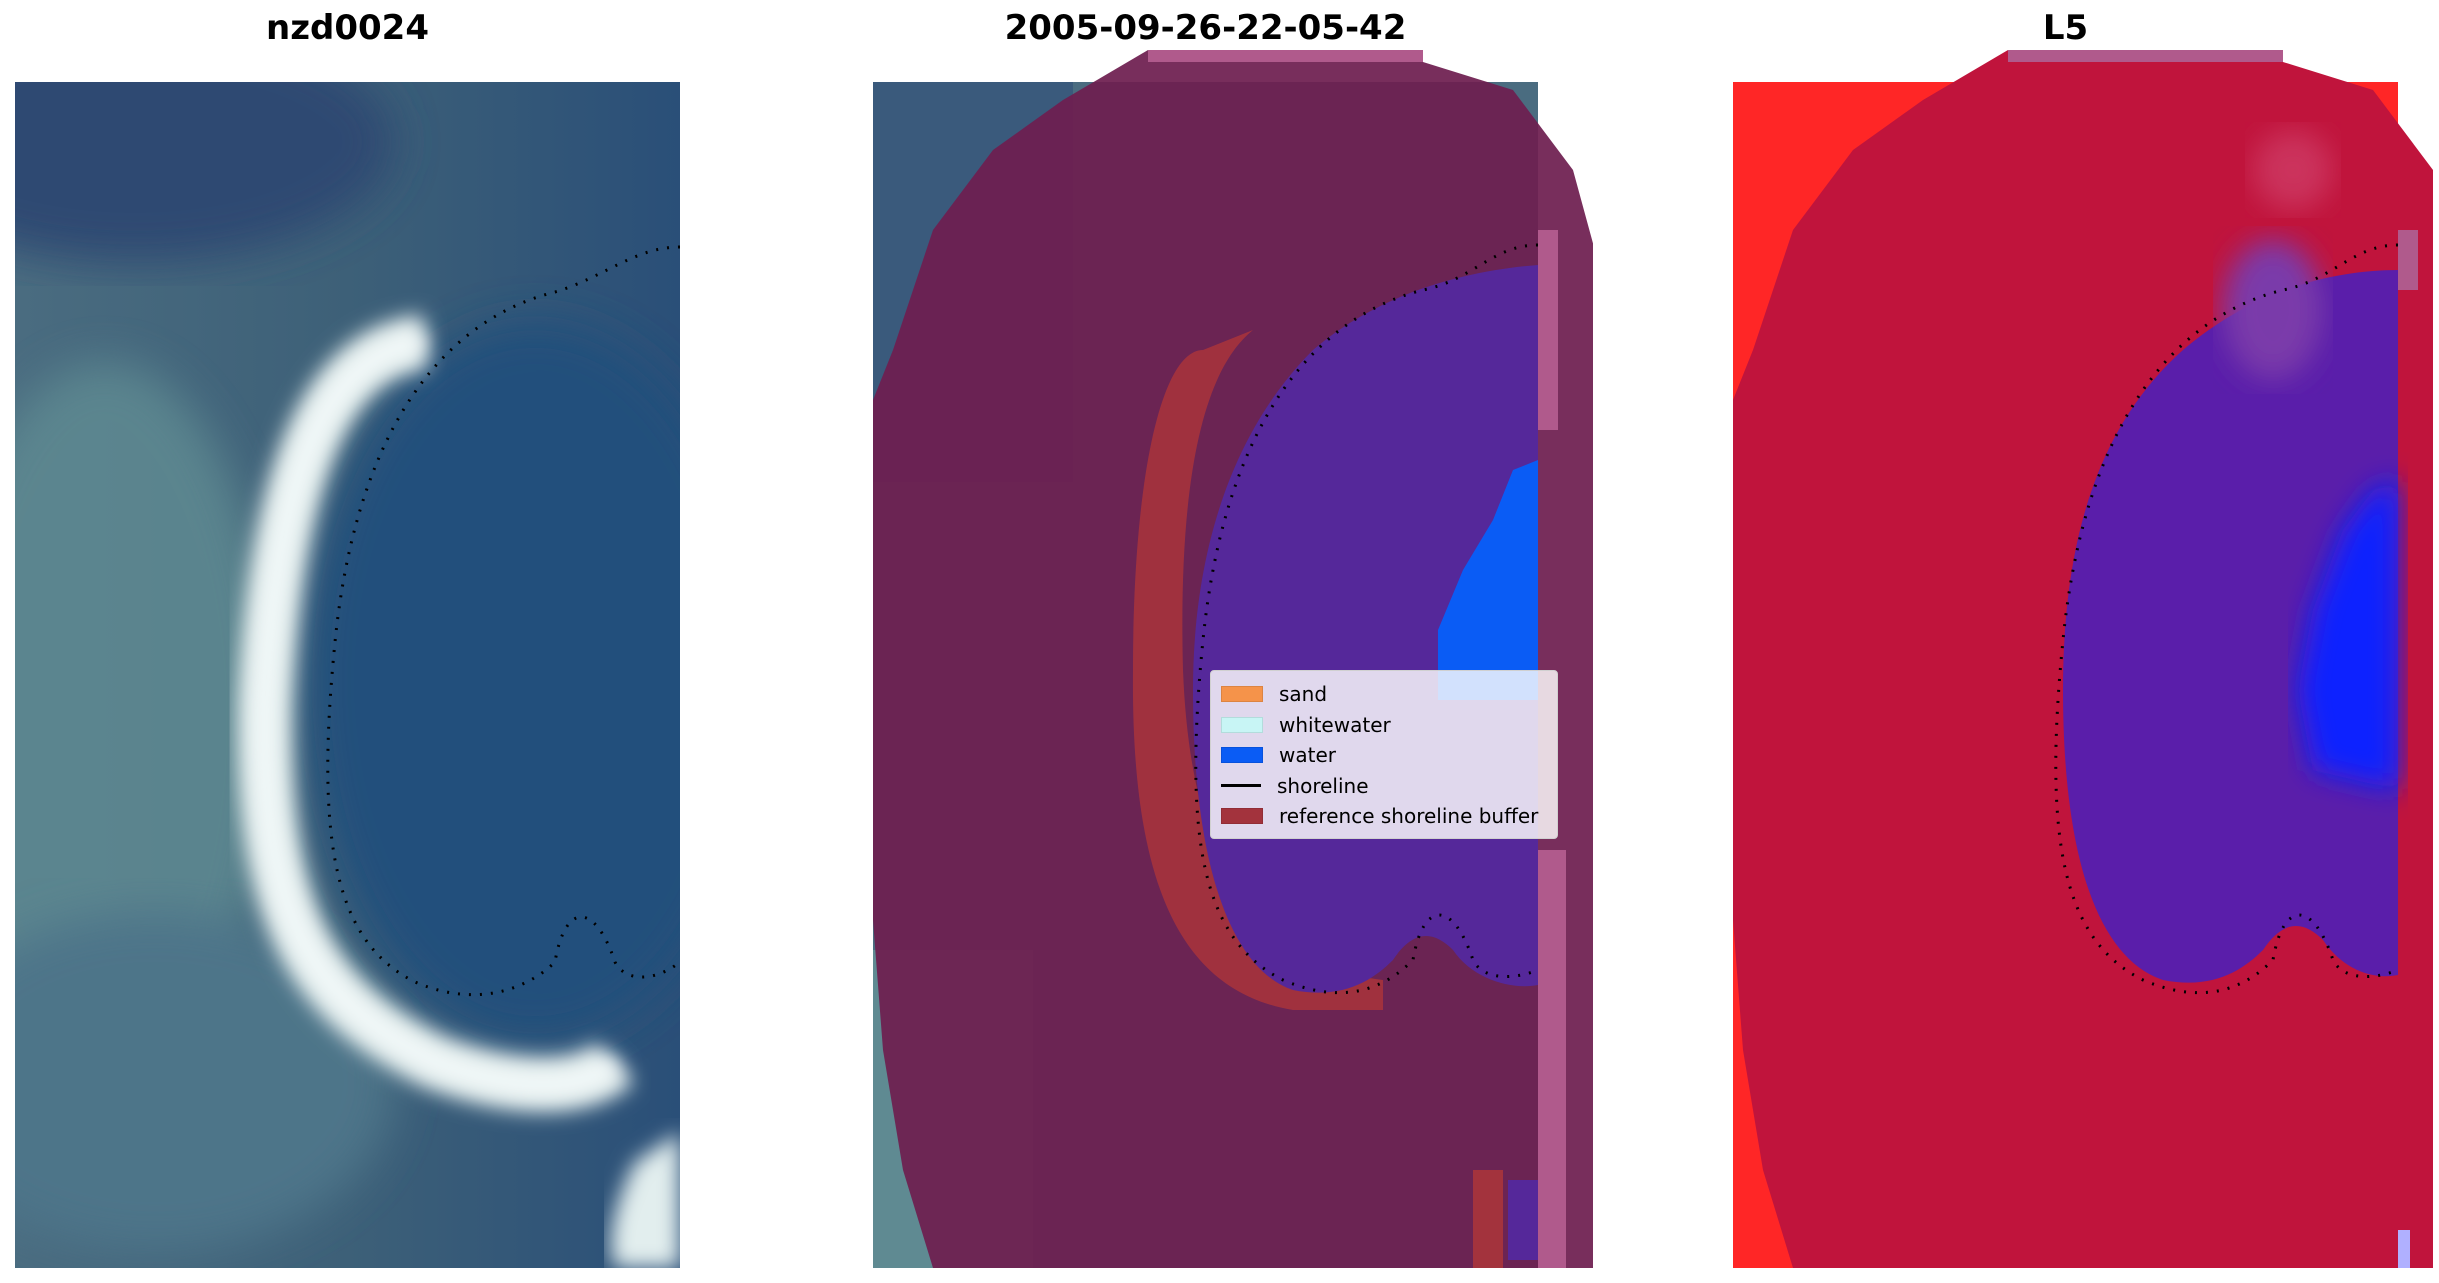  Describe the element at coordinates (1335, 724) in the screenshot. I see `legend-label: whitewater` at that location.